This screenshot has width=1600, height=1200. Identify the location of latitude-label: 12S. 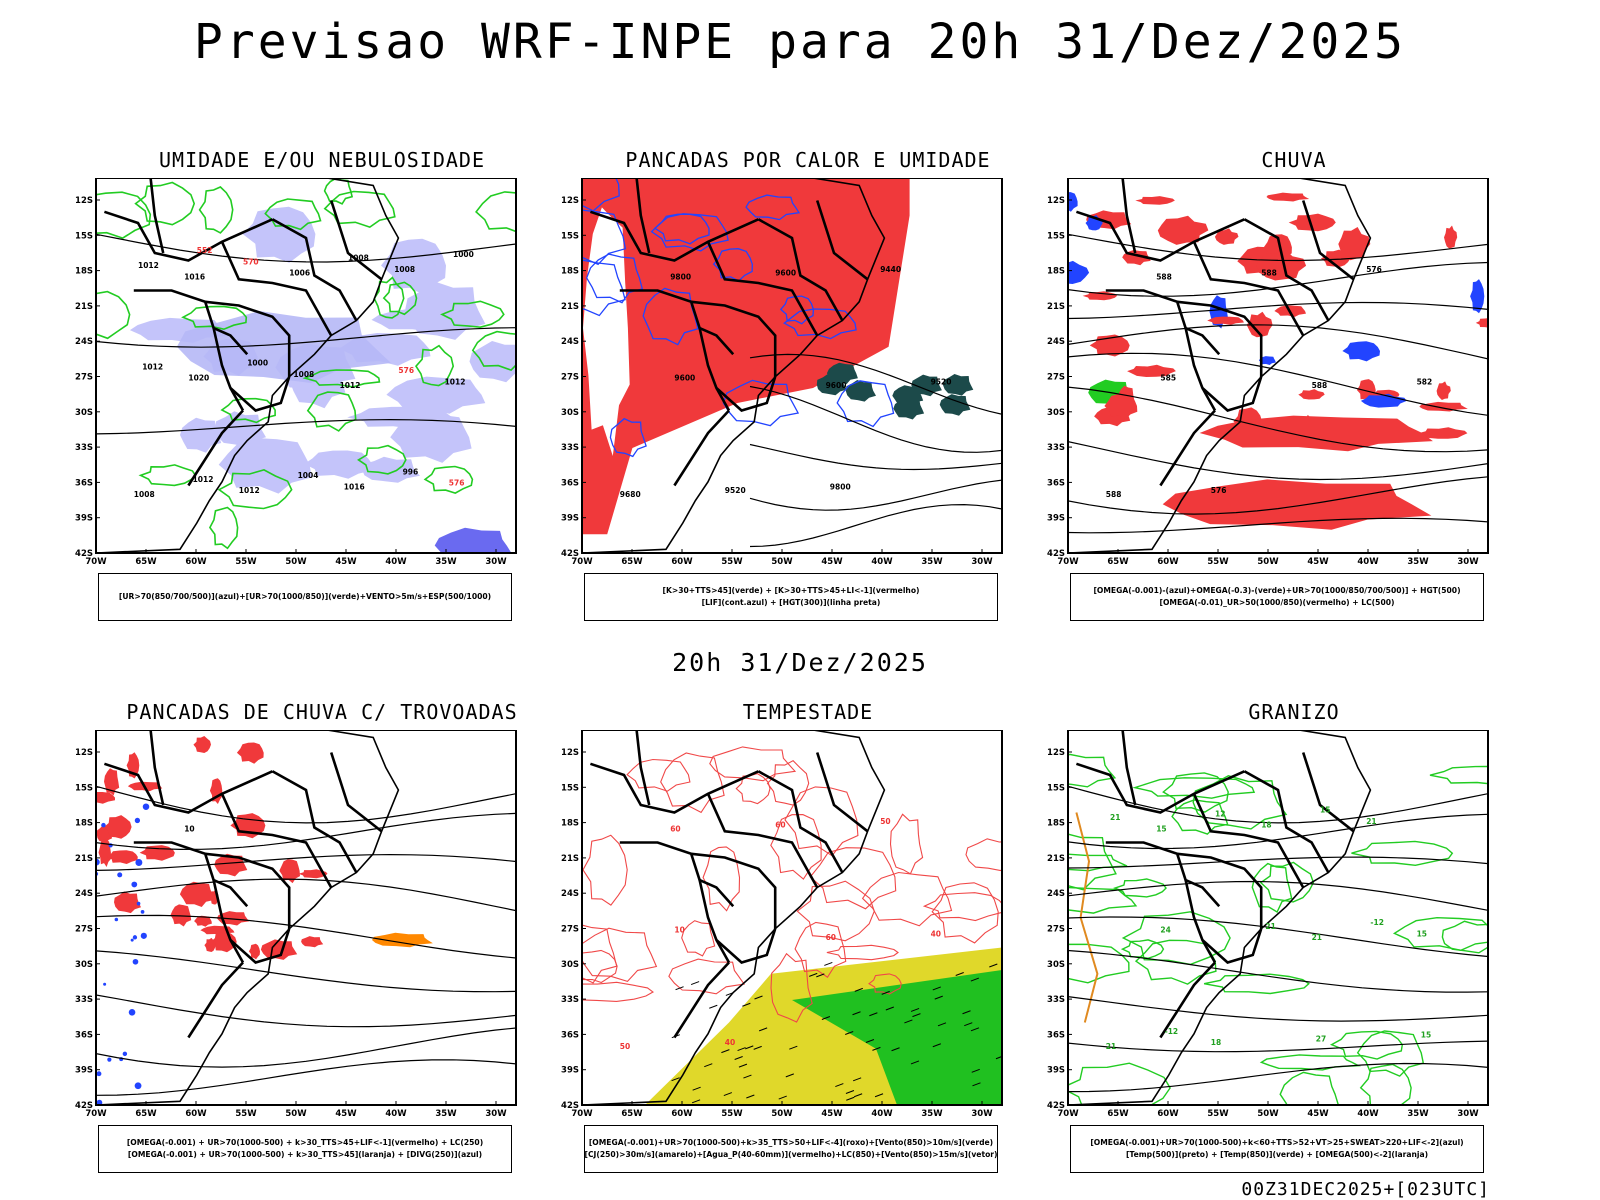
(84, 753).